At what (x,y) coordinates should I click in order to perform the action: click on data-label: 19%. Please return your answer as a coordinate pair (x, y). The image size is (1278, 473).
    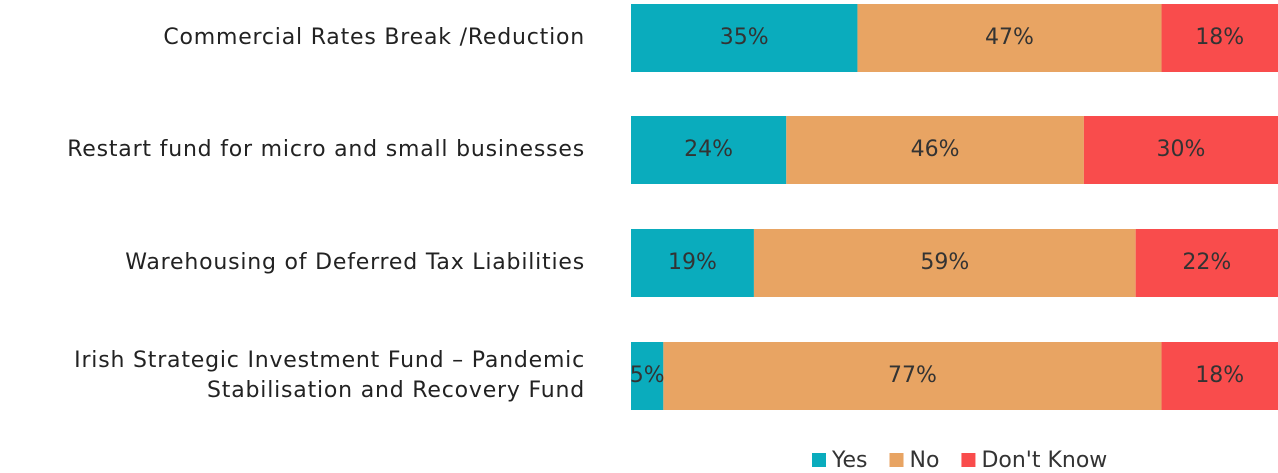
    Looking at the image, I should click on (692, 262).